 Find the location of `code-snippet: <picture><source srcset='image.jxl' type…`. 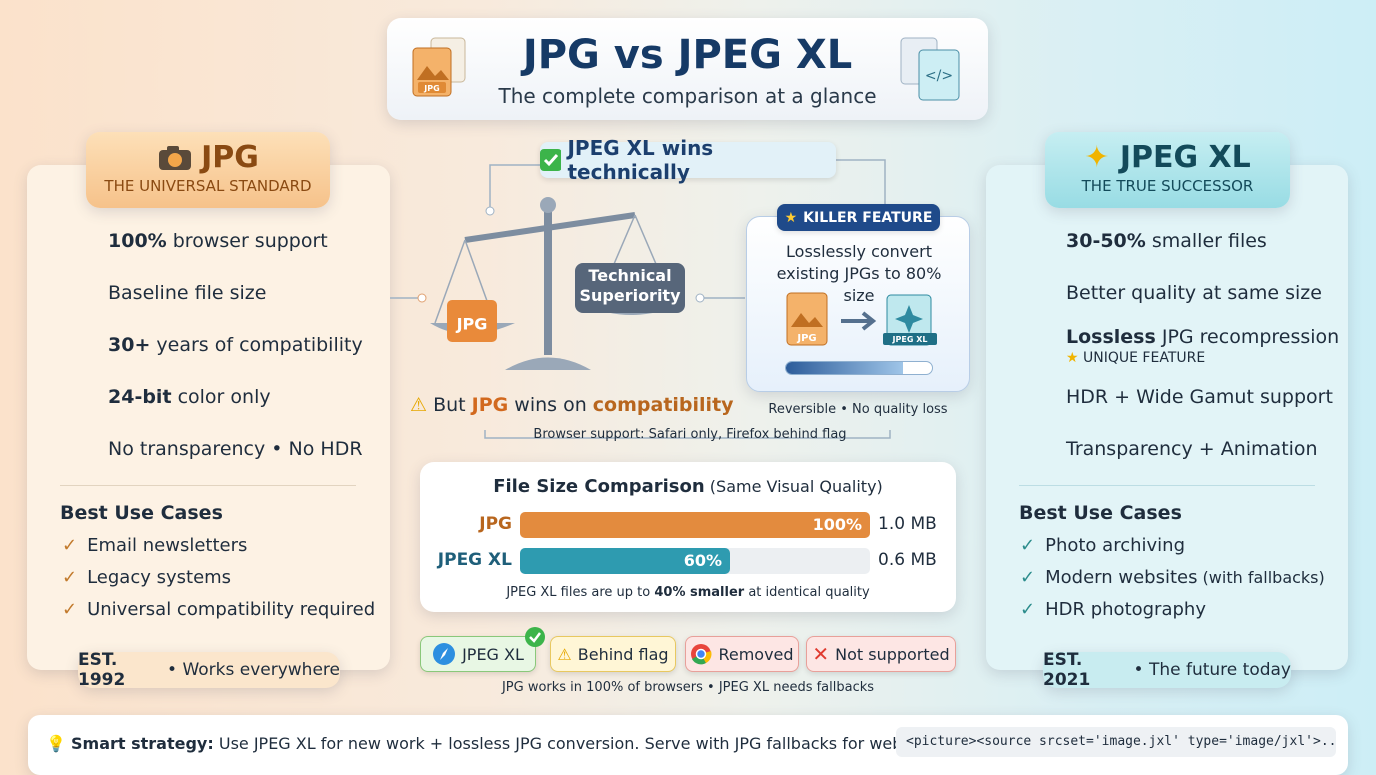

code-snippet: <picture><source srcset='image.jxl' type… is located at coordinates (1116, 742).